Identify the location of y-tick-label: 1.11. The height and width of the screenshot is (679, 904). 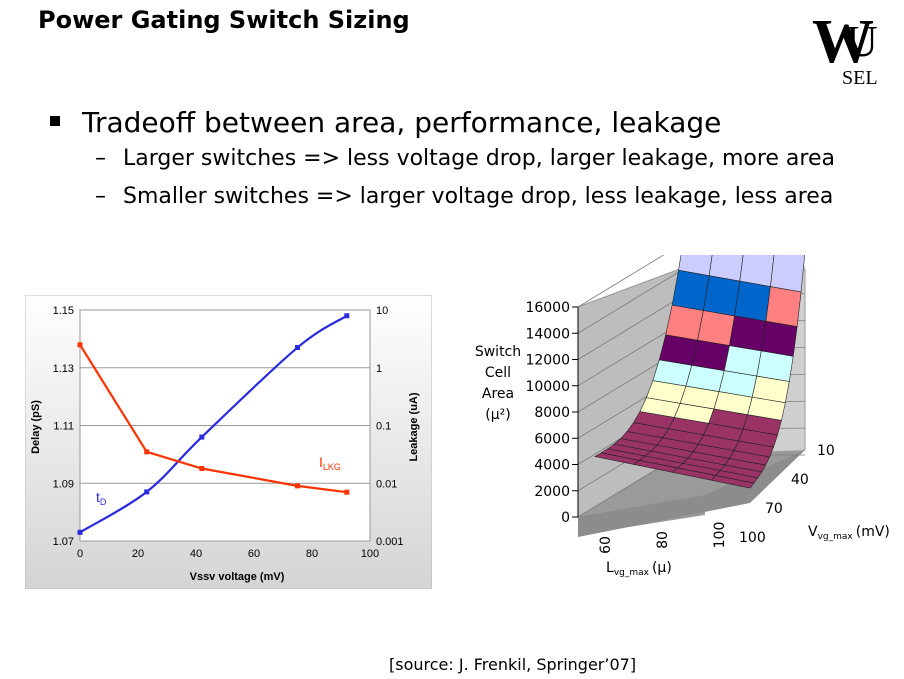
(63, 427).